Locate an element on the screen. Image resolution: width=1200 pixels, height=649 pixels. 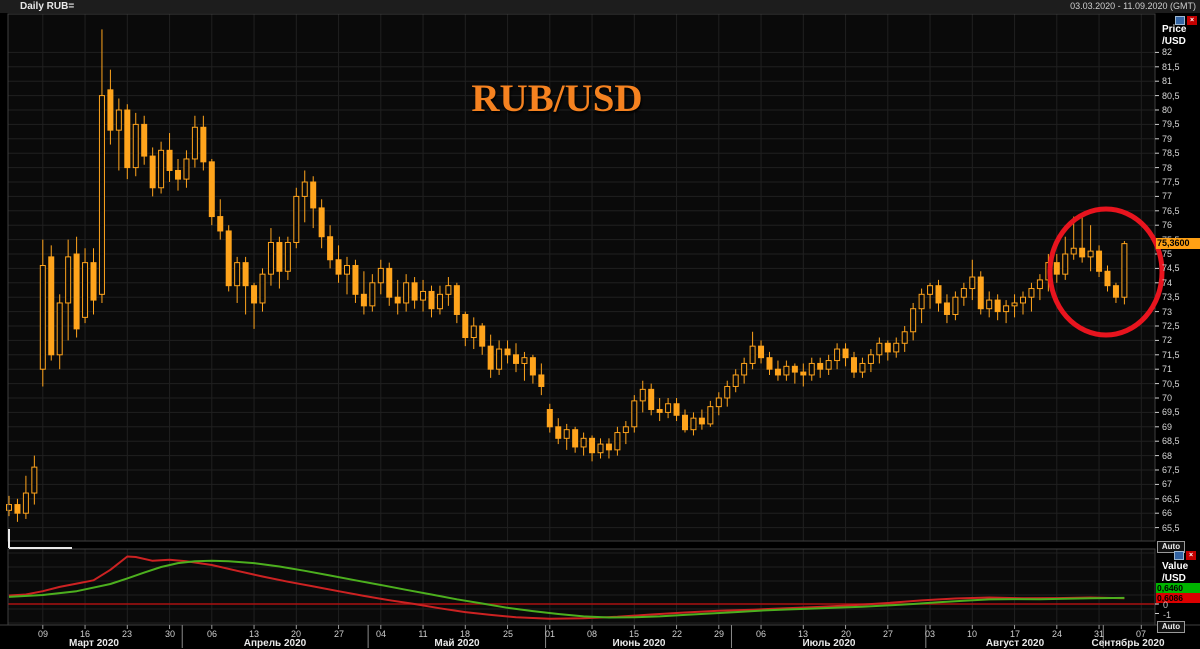
day-tick-label: 18 is located at coordinates (465, 634).